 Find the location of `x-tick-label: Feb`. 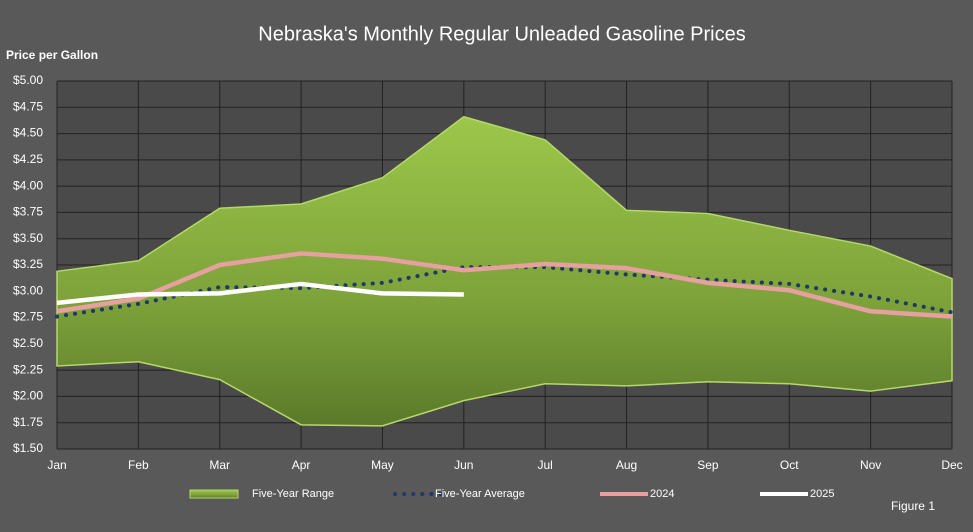

x-tick-label: Feb is located at coordinates (138, 465).